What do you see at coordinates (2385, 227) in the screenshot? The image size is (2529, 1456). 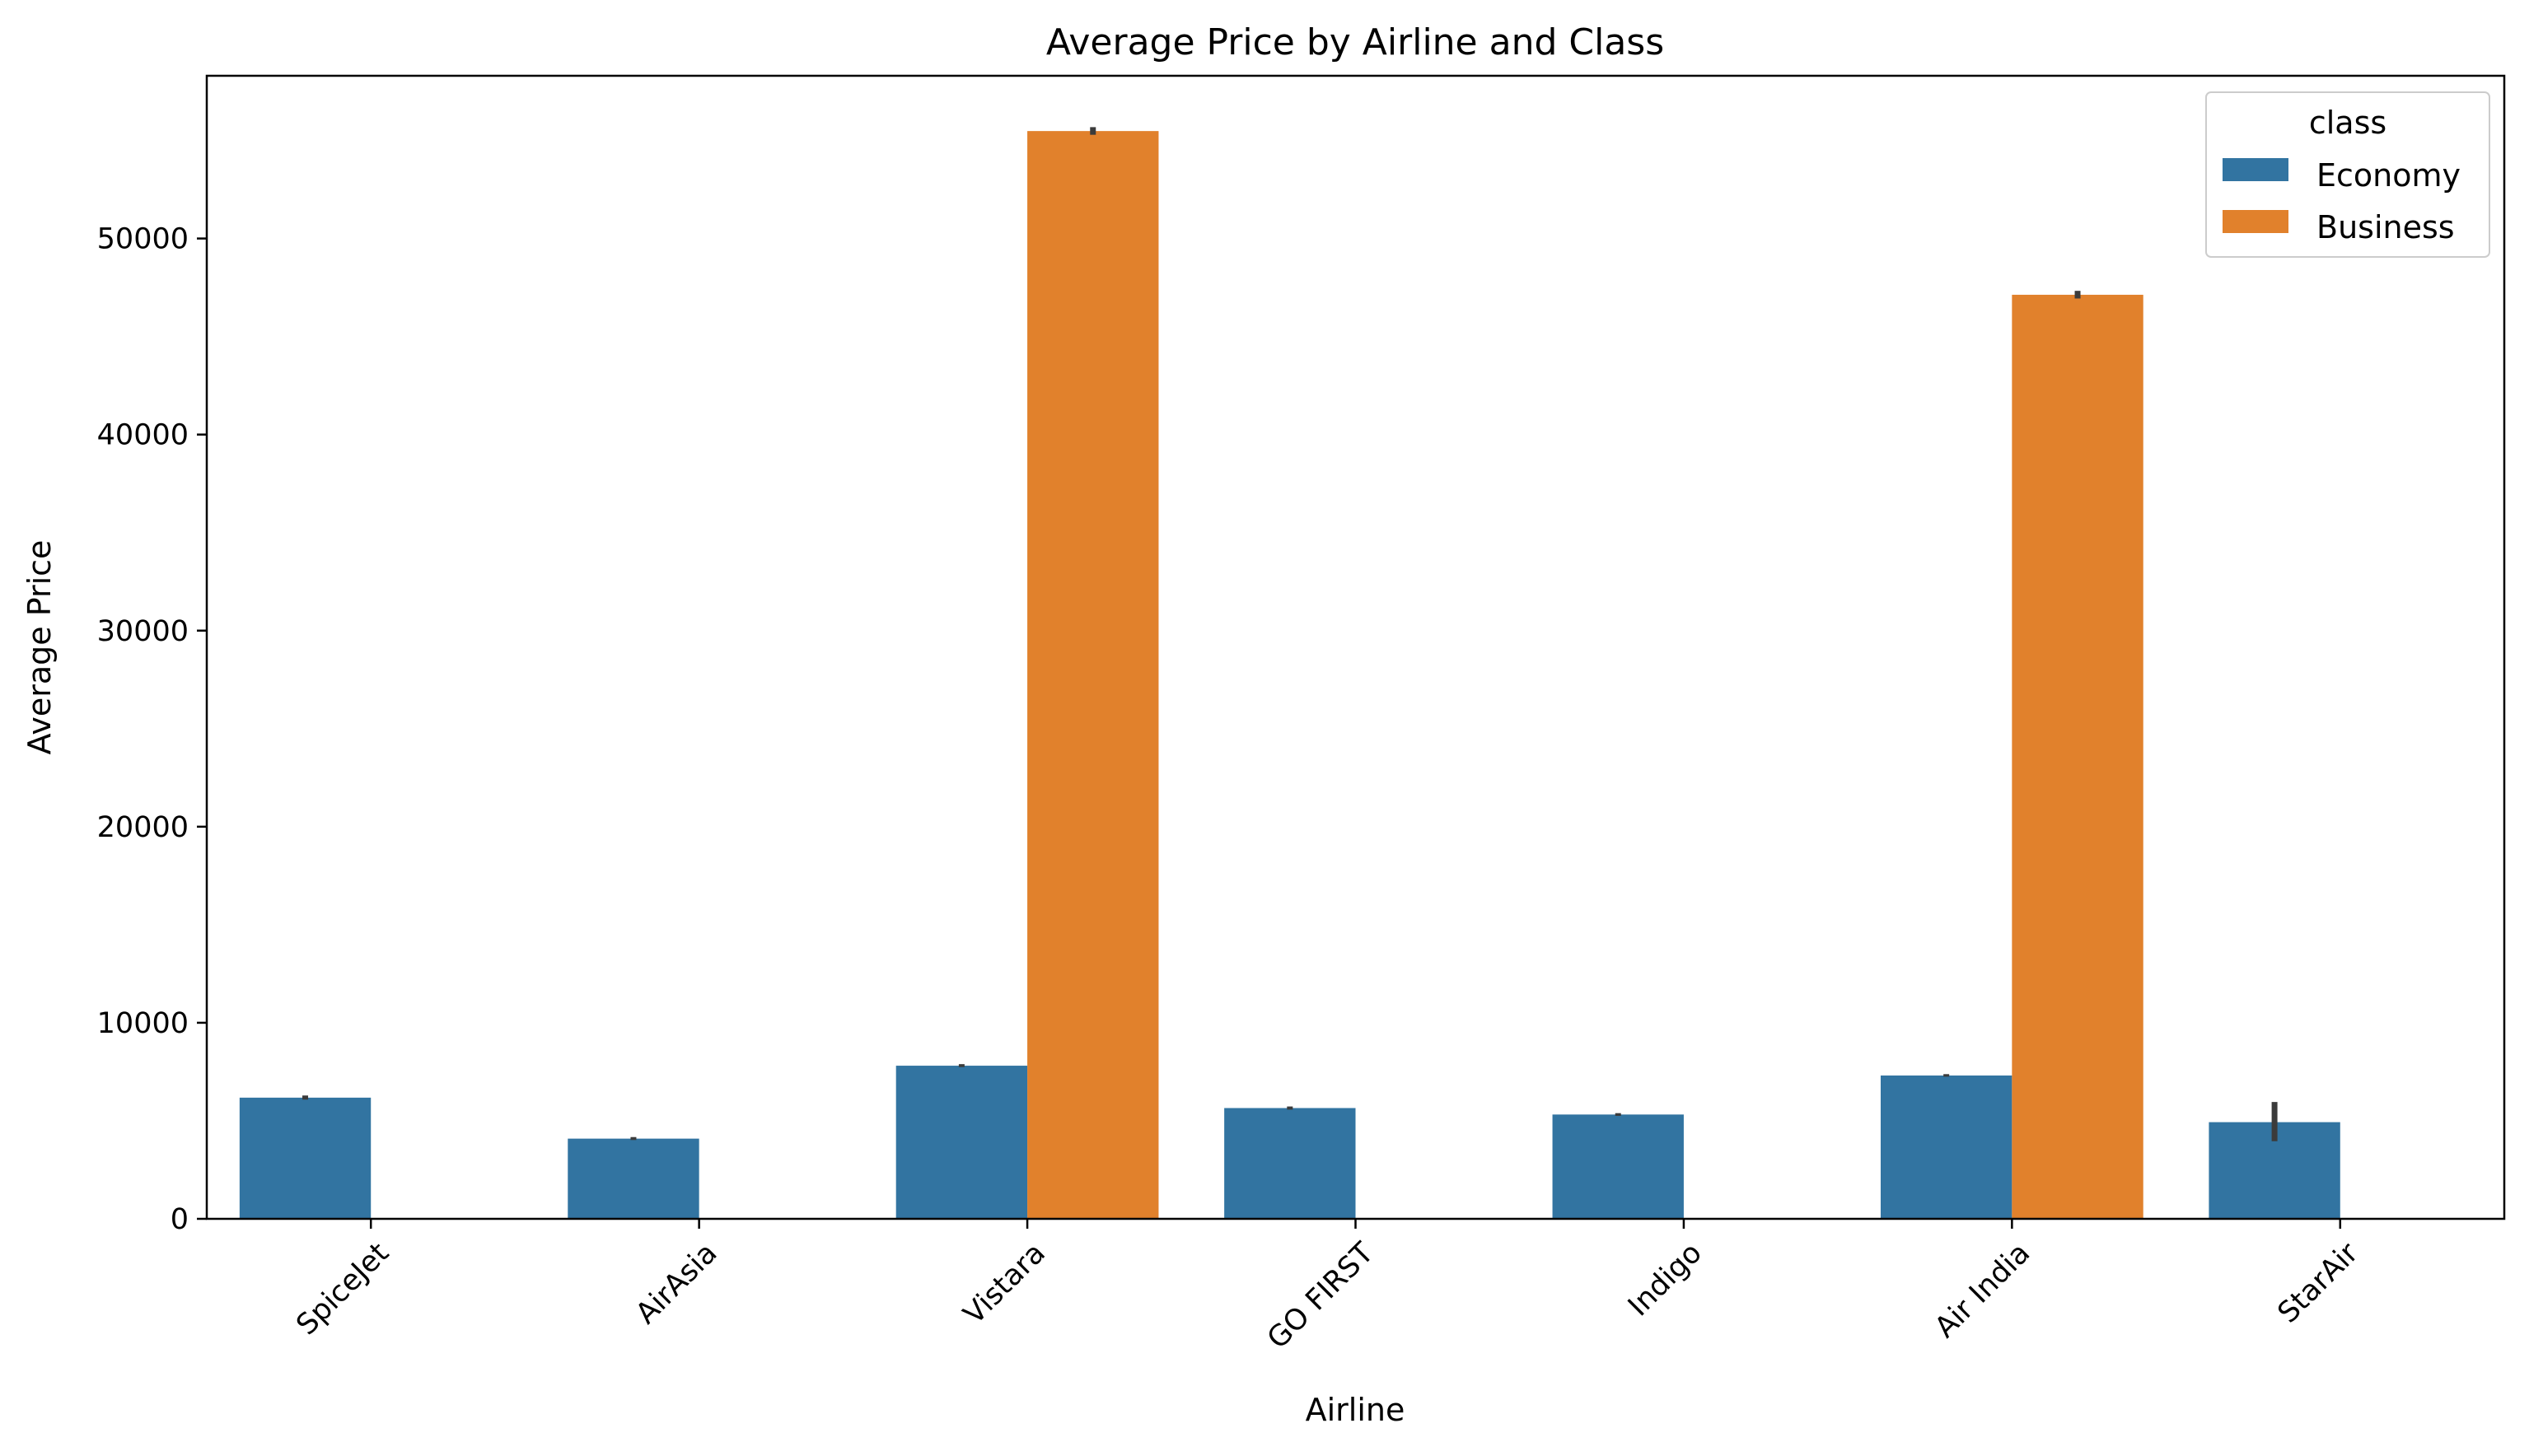 I see `legend-label-business: Business` at bounding box center [2385, 227].